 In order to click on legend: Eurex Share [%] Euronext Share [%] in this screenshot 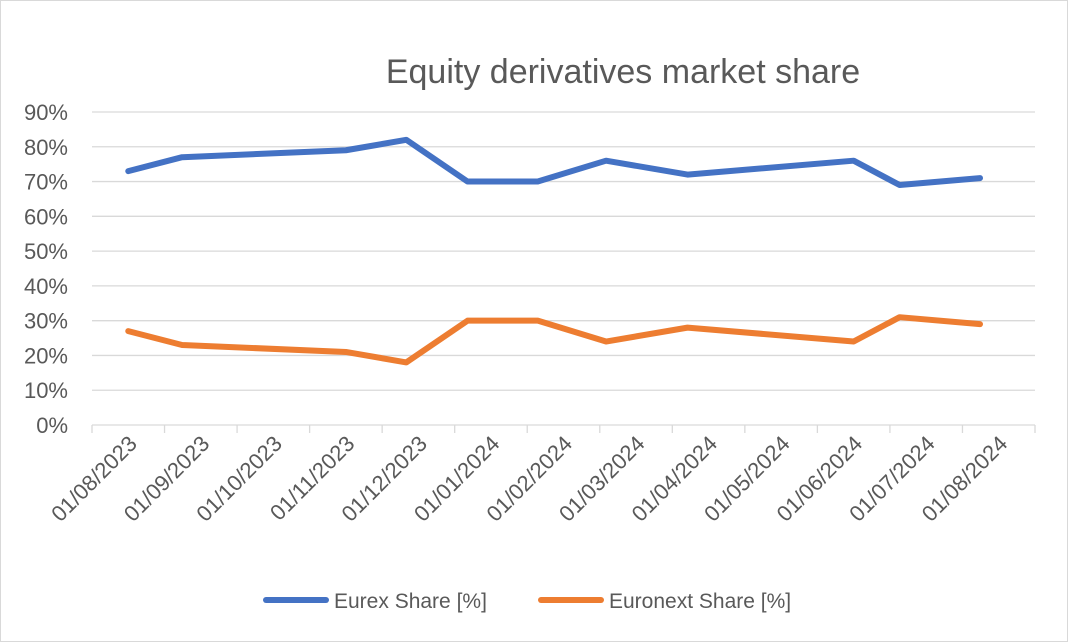, I will do `click(527, 601)`.